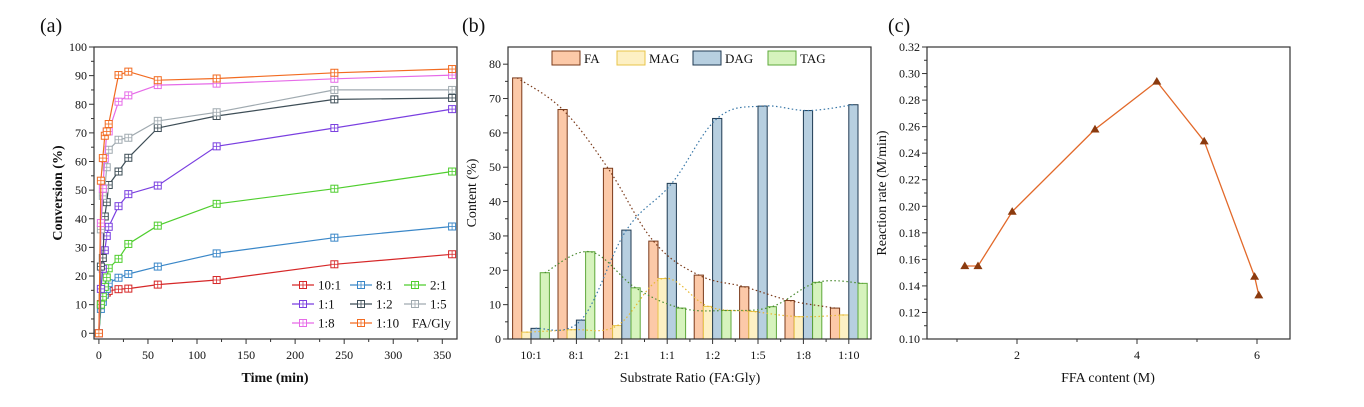  What do you see at coordinates (498, 339) in the screenshot?
I see `y-tick-label: 0` at bounding box center [498, 339].